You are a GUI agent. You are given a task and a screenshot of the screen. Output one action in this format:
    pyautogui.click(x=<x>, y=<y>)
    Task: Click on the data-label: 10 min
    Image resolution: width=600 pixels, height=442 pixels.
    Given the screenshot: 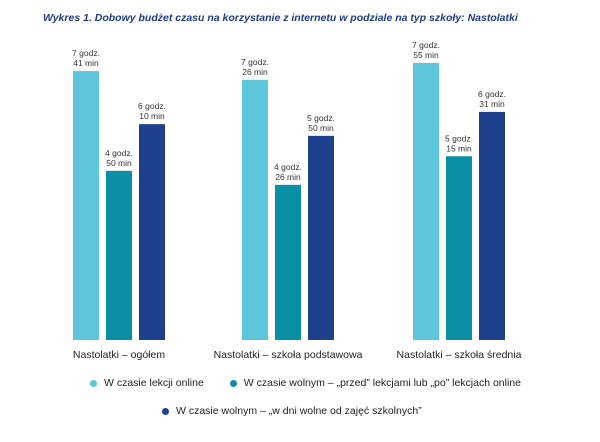 What is the action you would take?
    pyautogui.click(x=152, y=116)
    